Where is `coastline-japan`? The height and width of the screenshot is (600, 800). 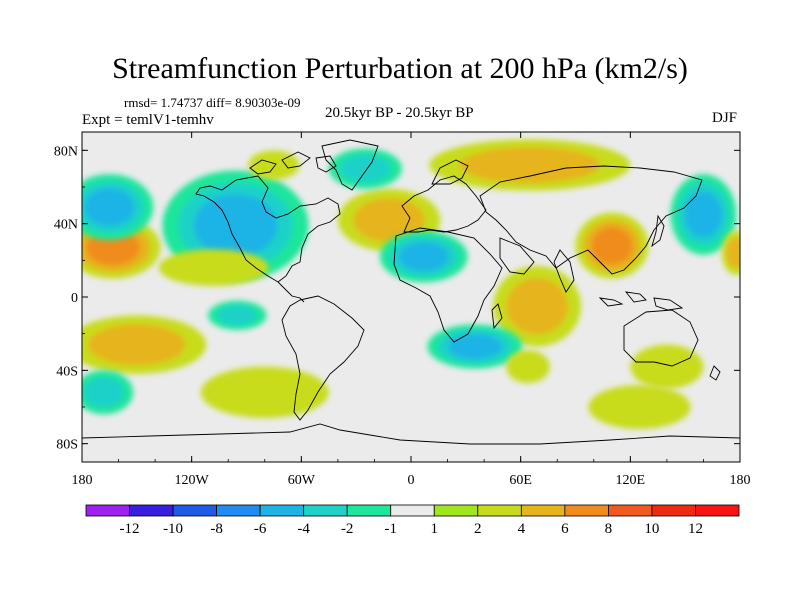 coastline-japan is located at coordinates (658, 231).